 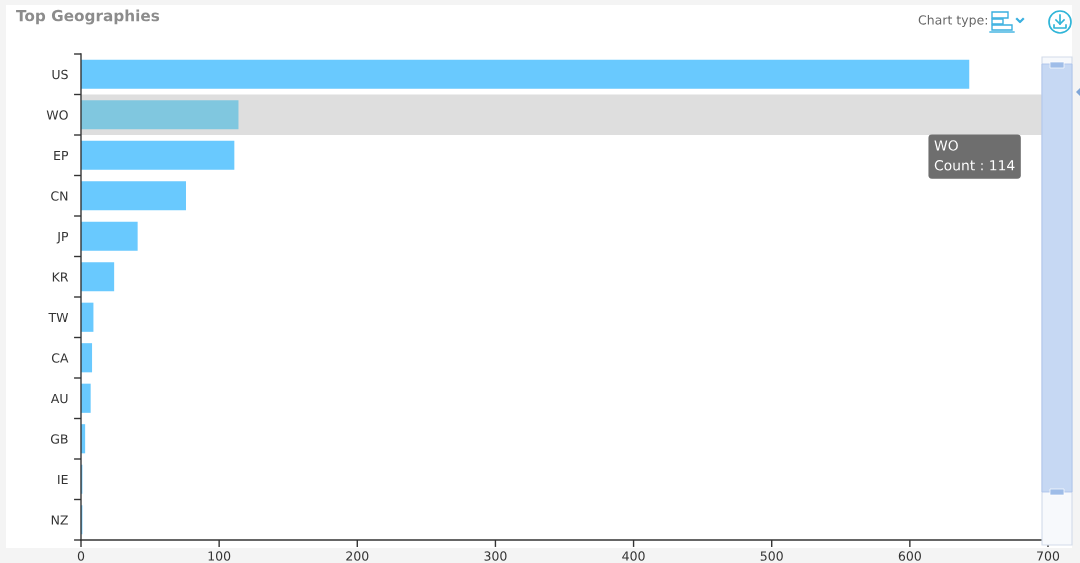 What do you see at coordinates (62, 237) in the screenshot?
I see `y-tick-label: JP` at bounding box center [62, 237].